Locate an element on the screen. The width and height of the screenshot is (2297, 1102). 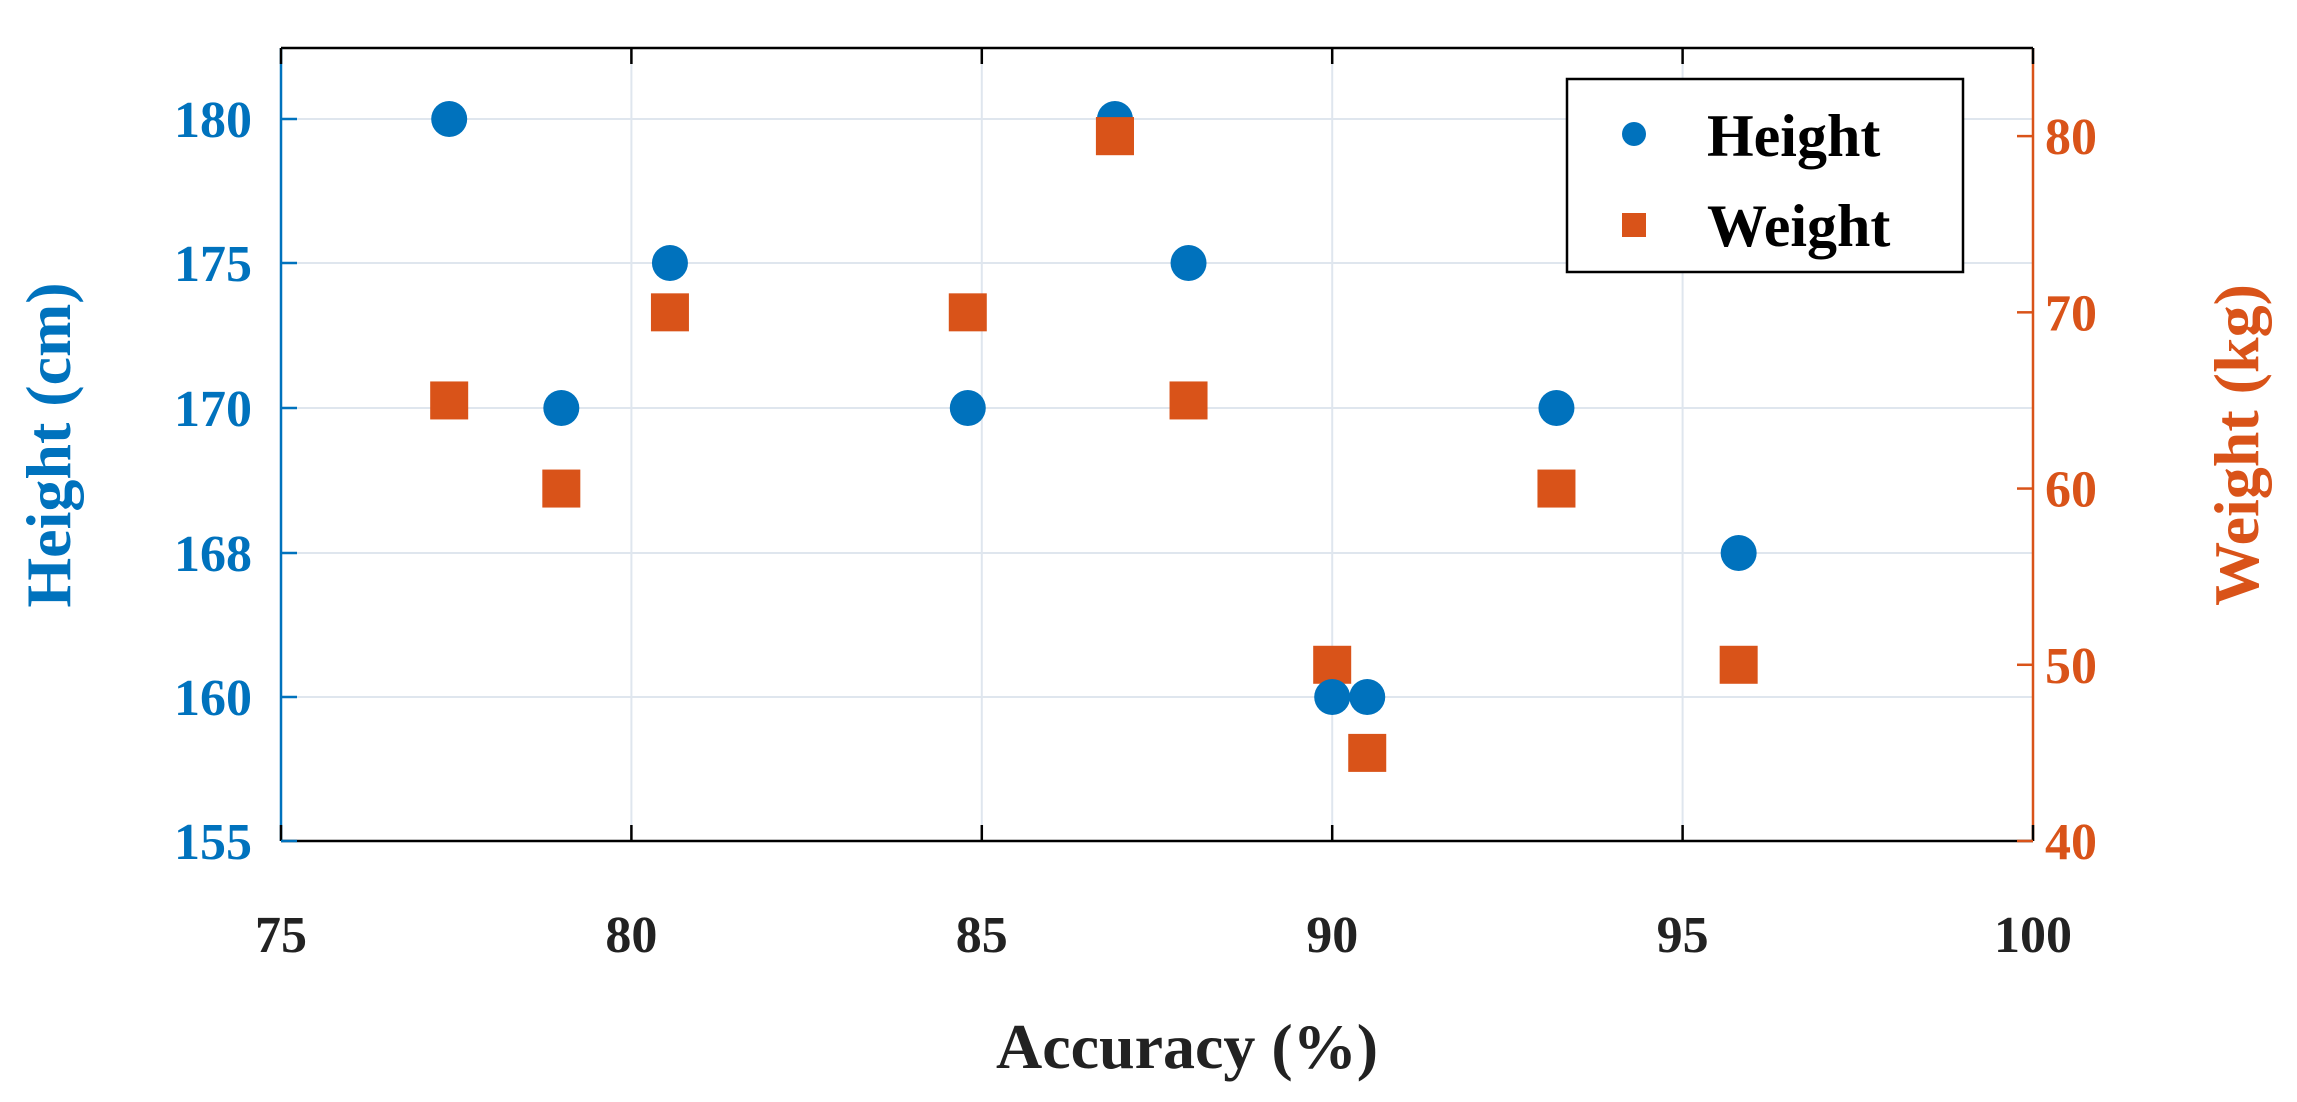
y-right-tick-label: 60 is located at coordinates (2071, 490).